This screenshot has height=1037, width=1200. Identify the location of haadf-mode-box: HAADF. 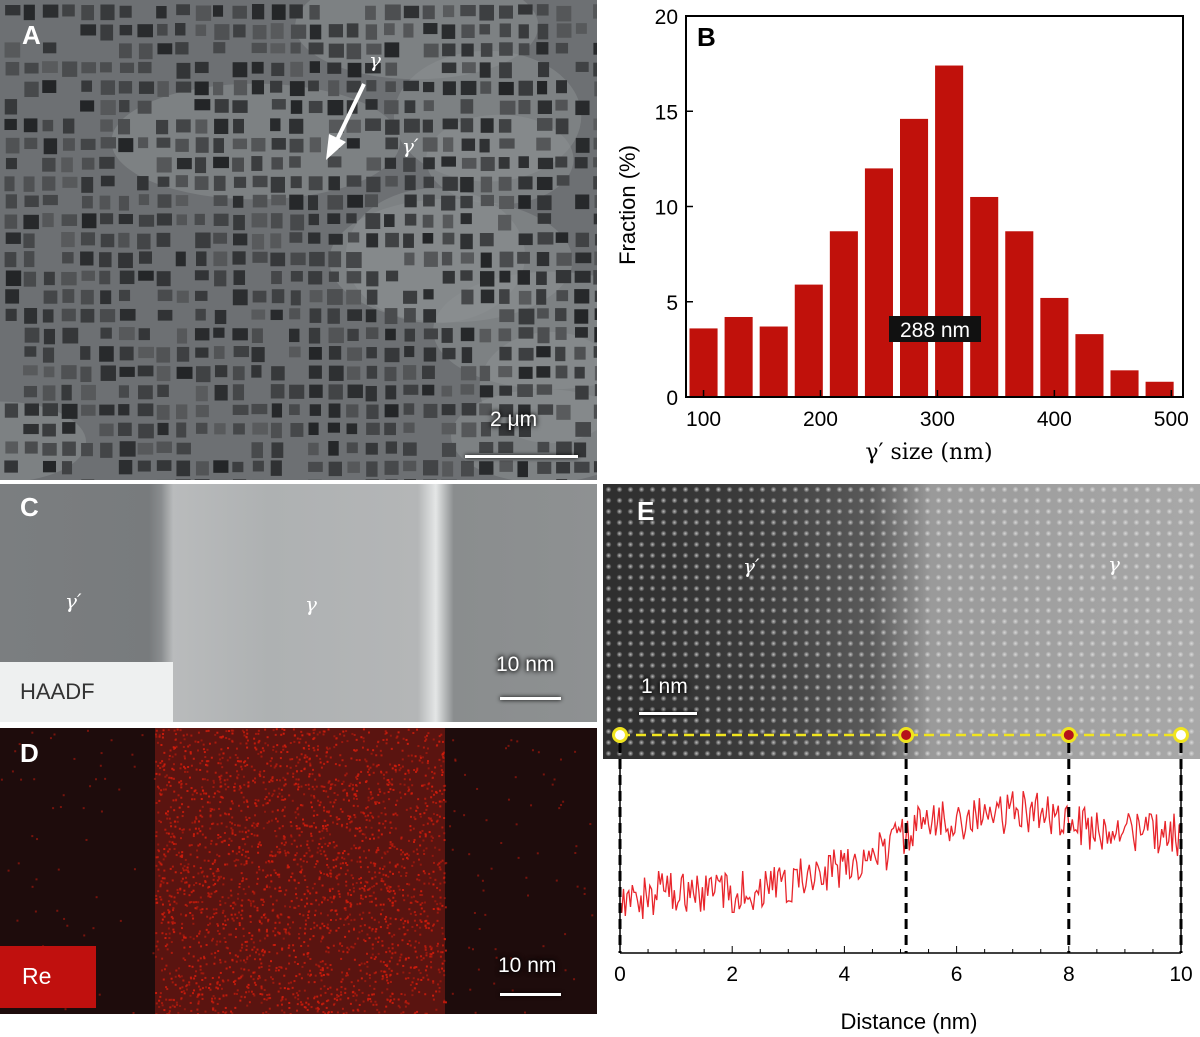
(86, 692).